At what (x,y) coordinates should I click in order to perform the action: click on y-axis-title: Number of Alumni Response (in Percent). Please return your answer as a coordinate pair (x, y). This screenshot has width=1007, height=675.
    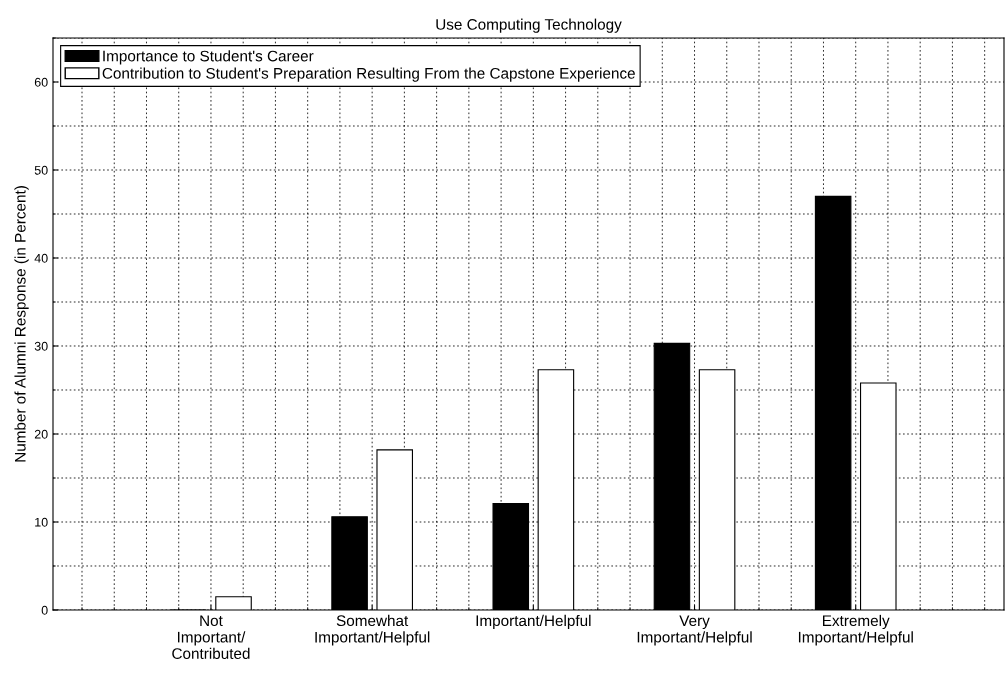
    Looking at the image, I should click on (21, 324).